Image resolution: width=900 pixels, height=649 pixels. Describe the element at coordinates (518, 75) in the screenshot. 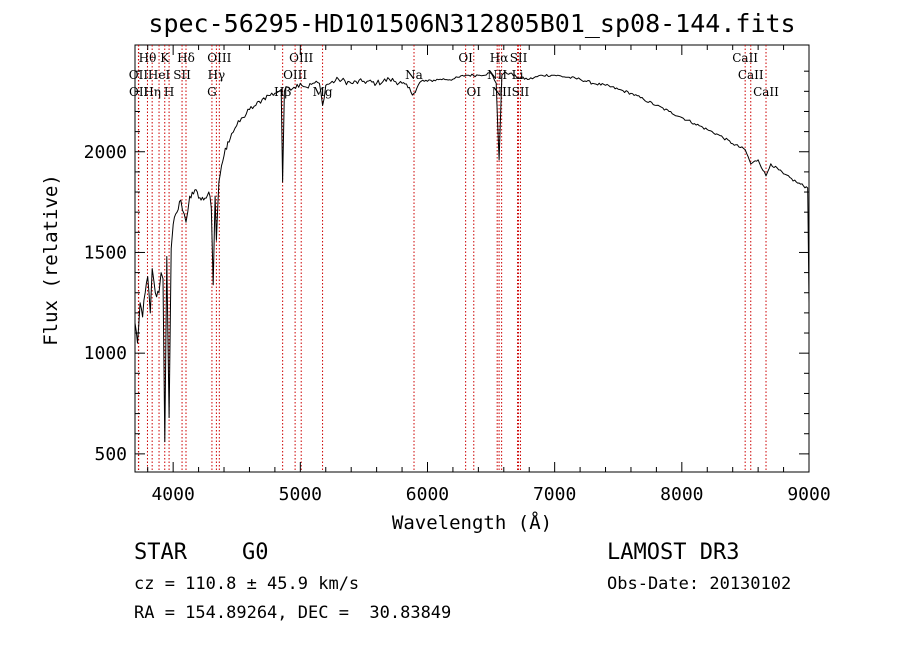

I see `line-label: Li` at that location.